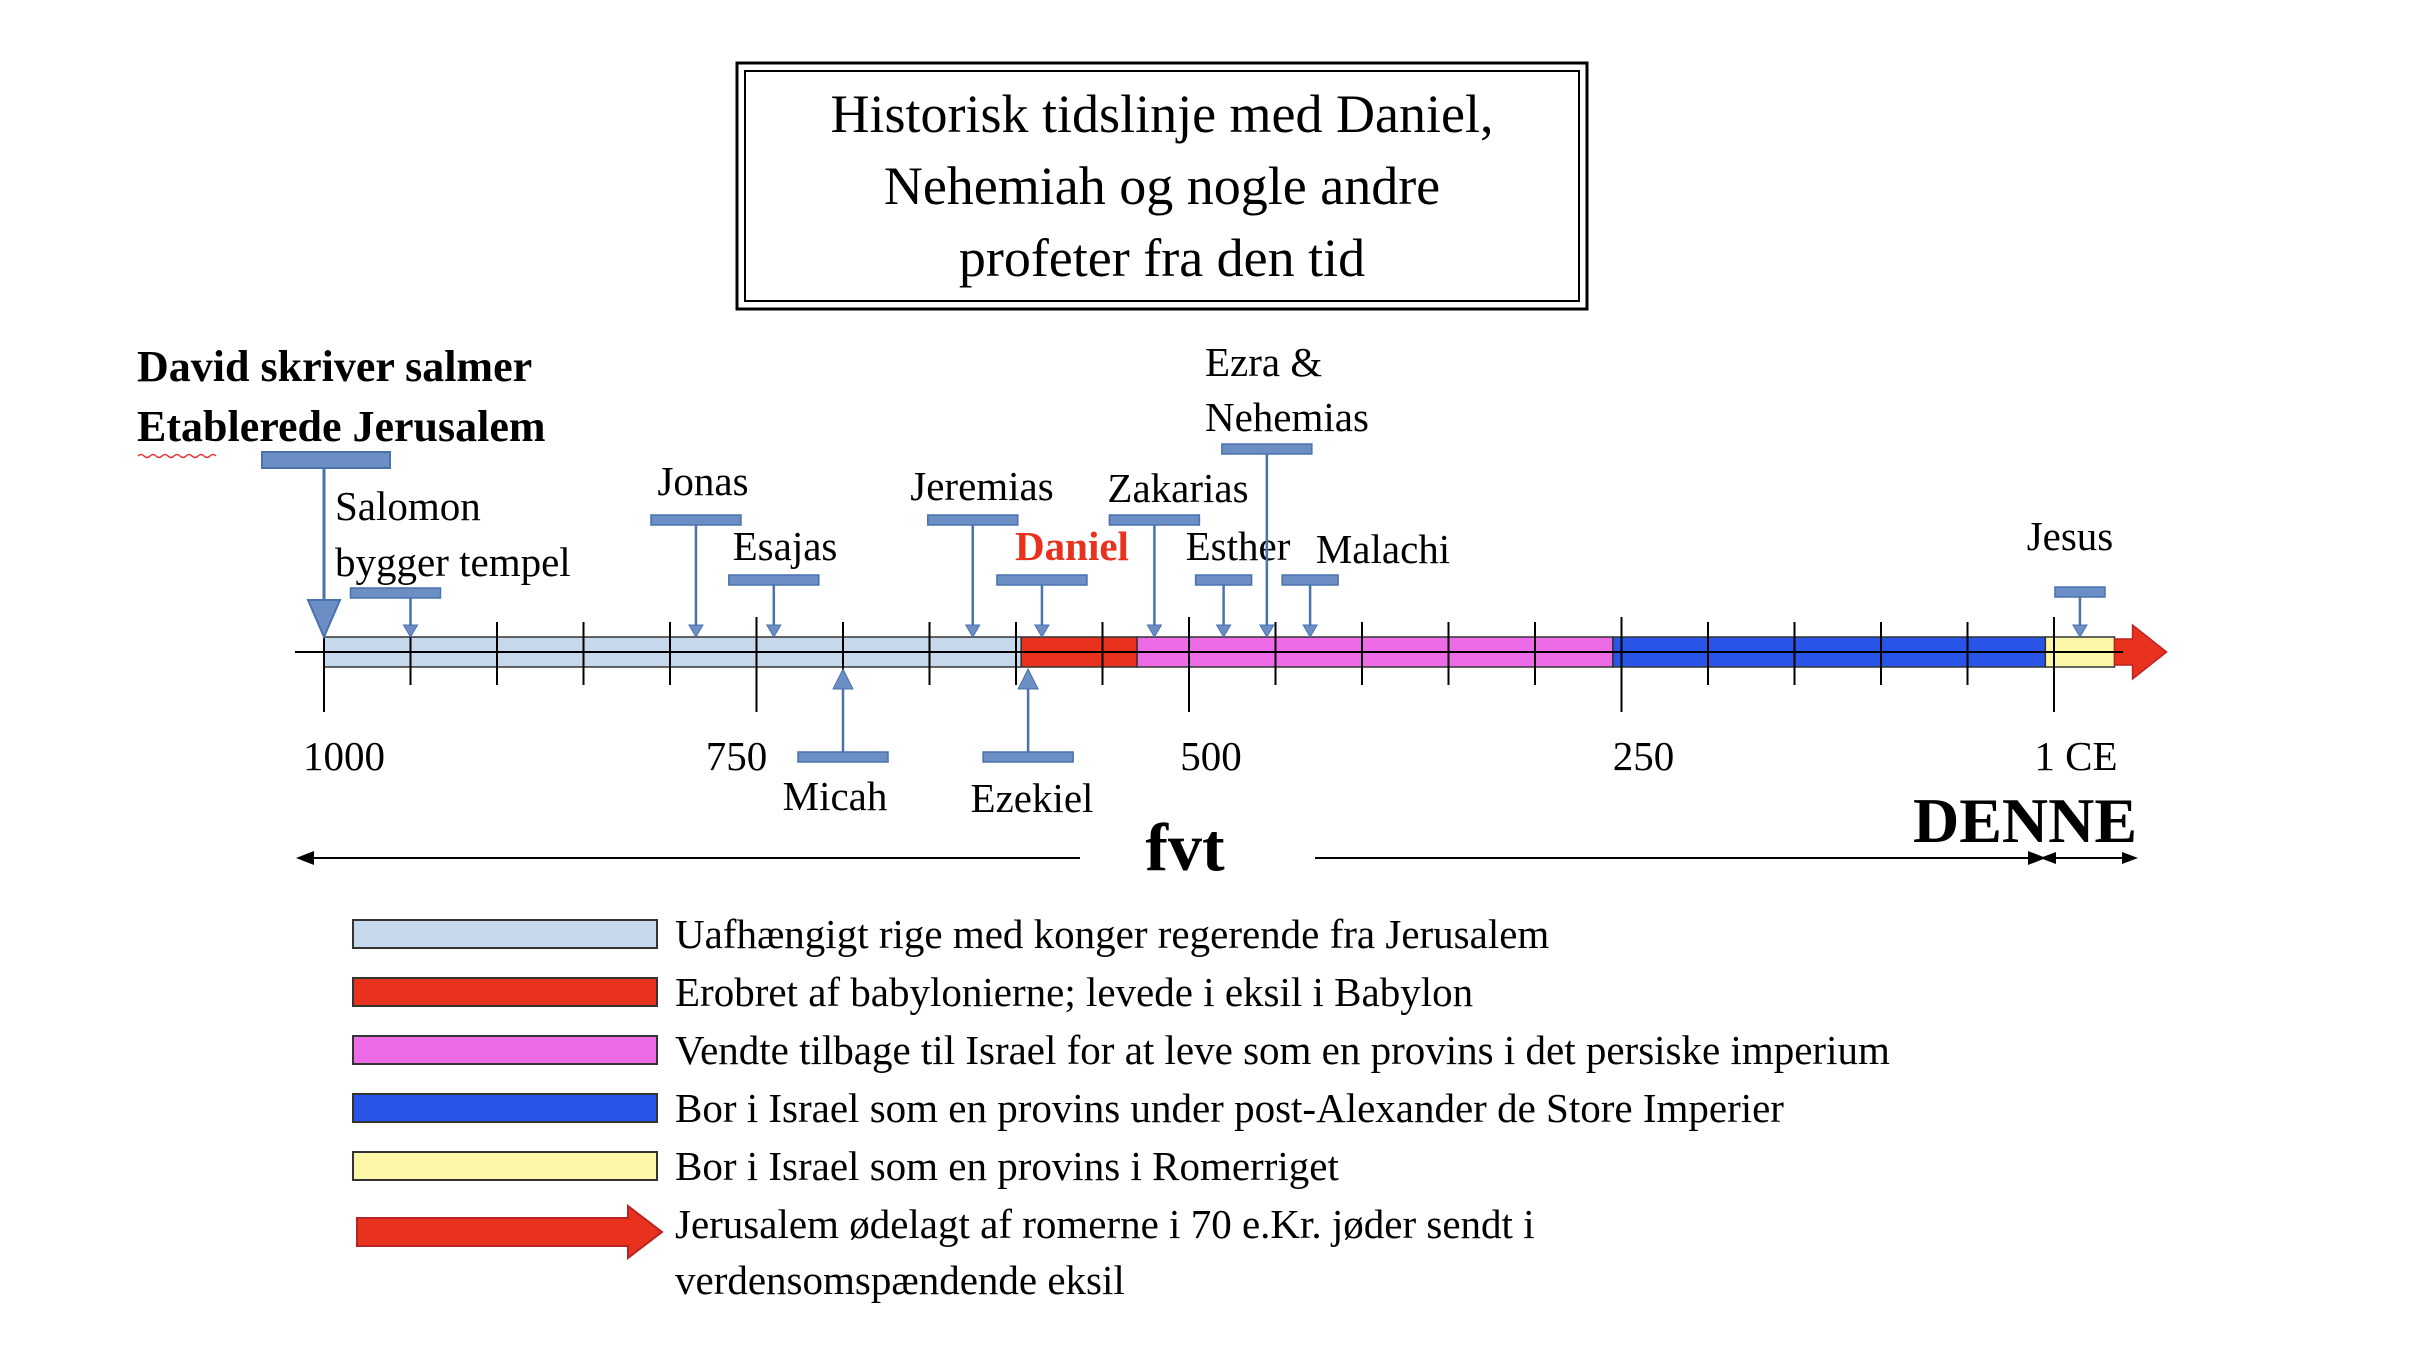 The image size is (2410, 1353). Describe the element at coordinates (1644, 756) in the screenshot. I see `tick-label: 250` at that location.